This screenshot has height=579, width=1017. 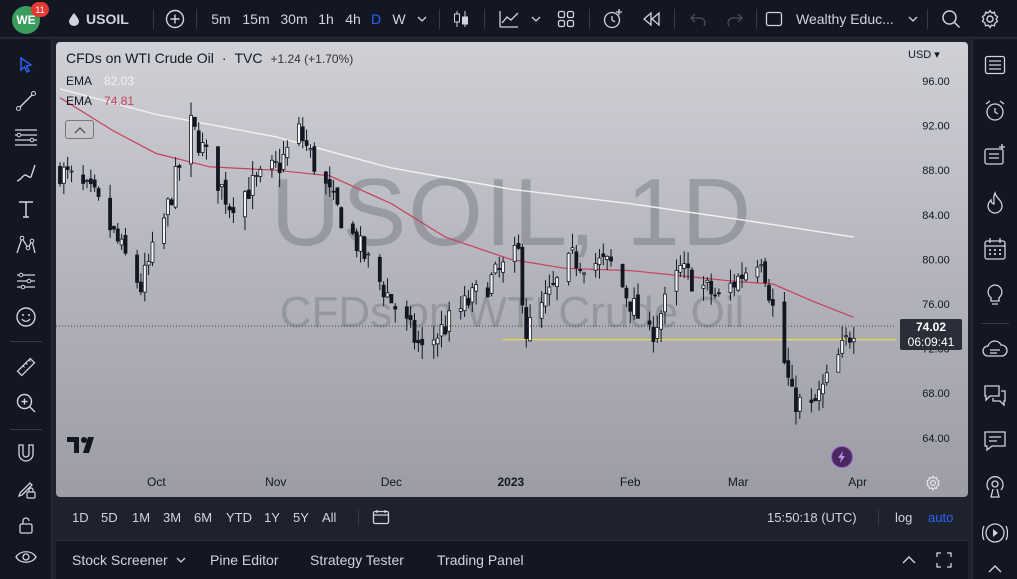 What do you see at coordinates (995, 111) in the screenshot?
I see `alarm-icon` at bounding box center [995, 111].